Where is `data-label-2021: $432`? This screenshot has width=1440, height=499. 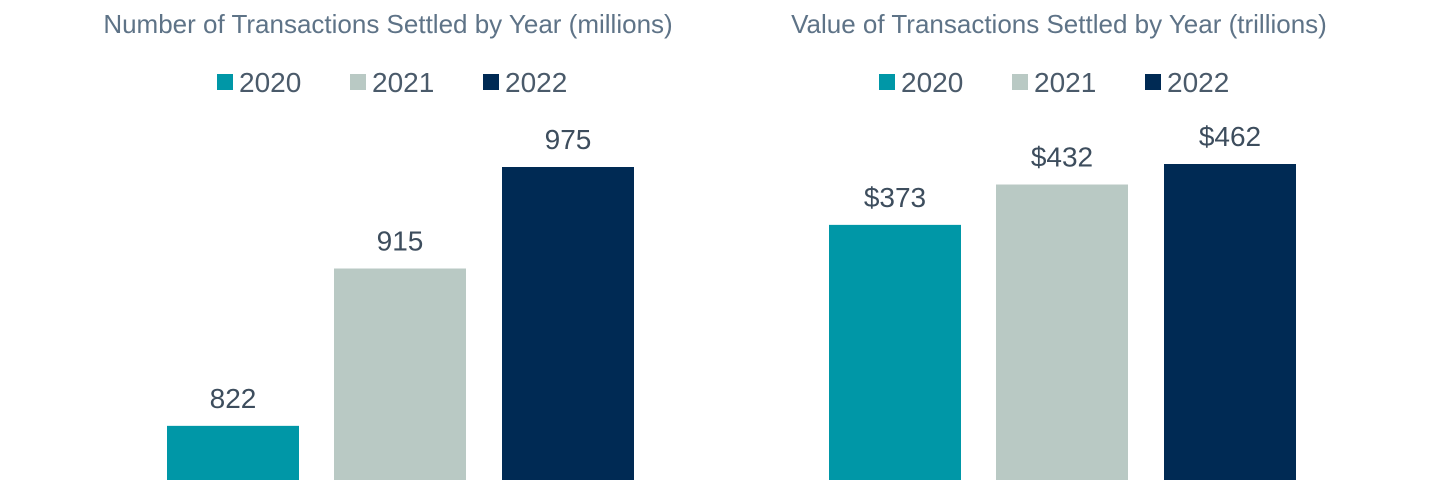
data-label-2021: $432 is located at coordinates (1062, 157).